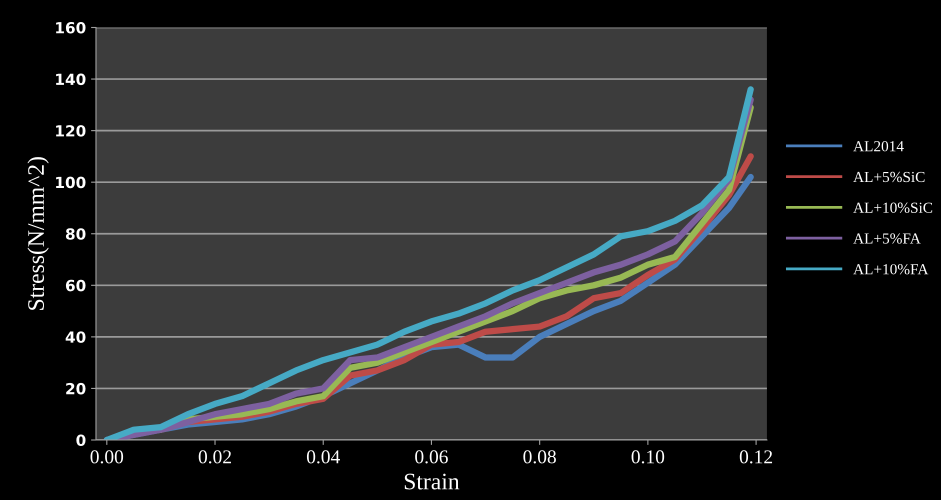  What do you see at coordinates (38, 233) in the screenshot?
I see `y-axis-title: Stress(N/mm^2)` at bounding box center [38, 233].